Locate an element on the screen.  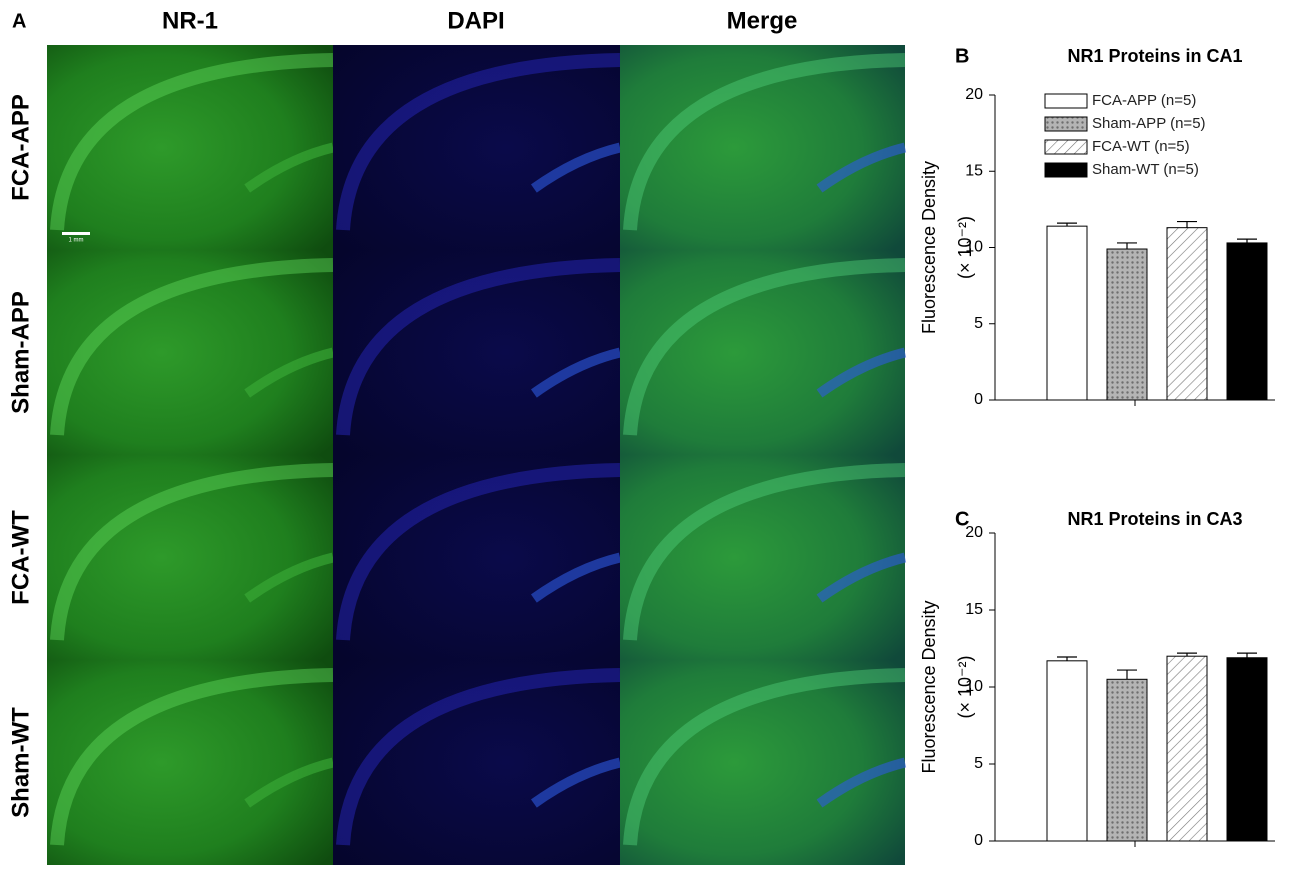
legend-label: Sham-APP (n=5) is located at coordinates (1149, 123).